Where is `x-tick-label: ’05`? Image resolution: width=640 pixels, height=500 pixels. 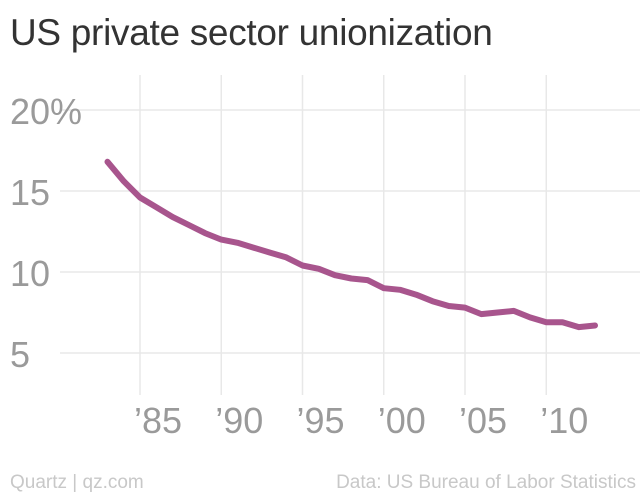 x-tick-label: ’05 is located at coordinates (483, 420).